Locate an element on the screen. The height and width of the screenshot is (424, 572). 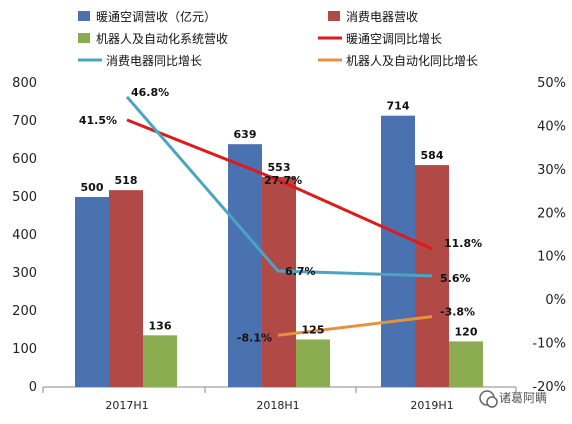
x-axis: 2017H1 2018H1 2019H1 is located at coordinates (279, 399).